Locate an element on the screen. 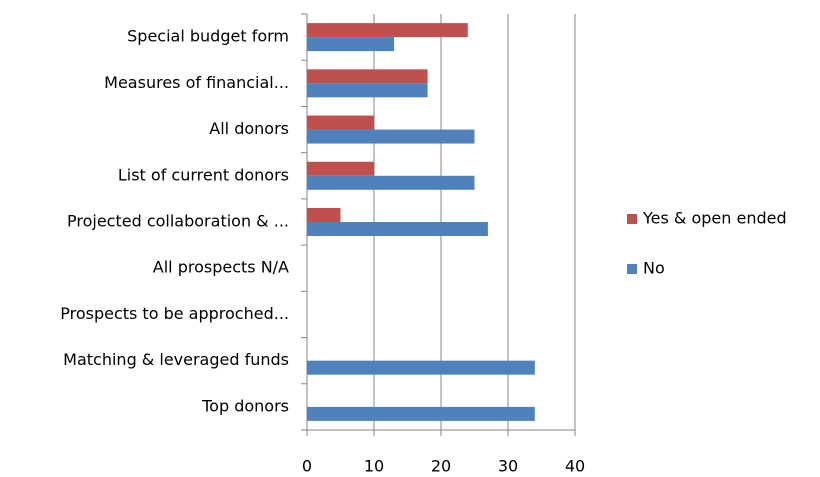  y-tick-label: Special budget form is located at coordinates (208, 36).